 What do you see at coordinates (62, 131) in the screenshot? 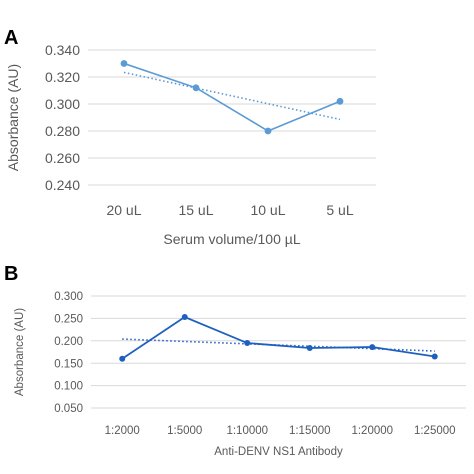
I see `y-tick-label: 0.280` at bounding box center [62, 131].